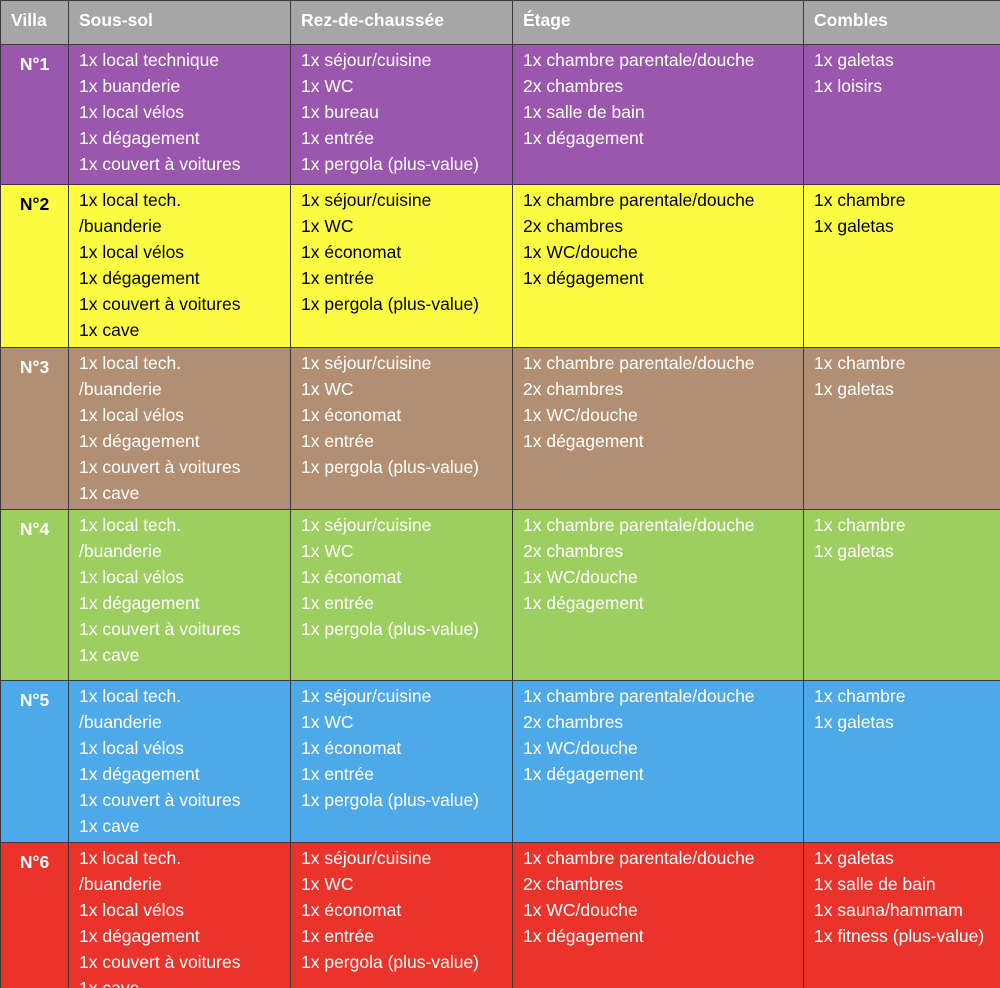 Image resolution: width=1000 pixels, height=988 pixels. I want to click on villa-cell: N°4, so click(34, 595).